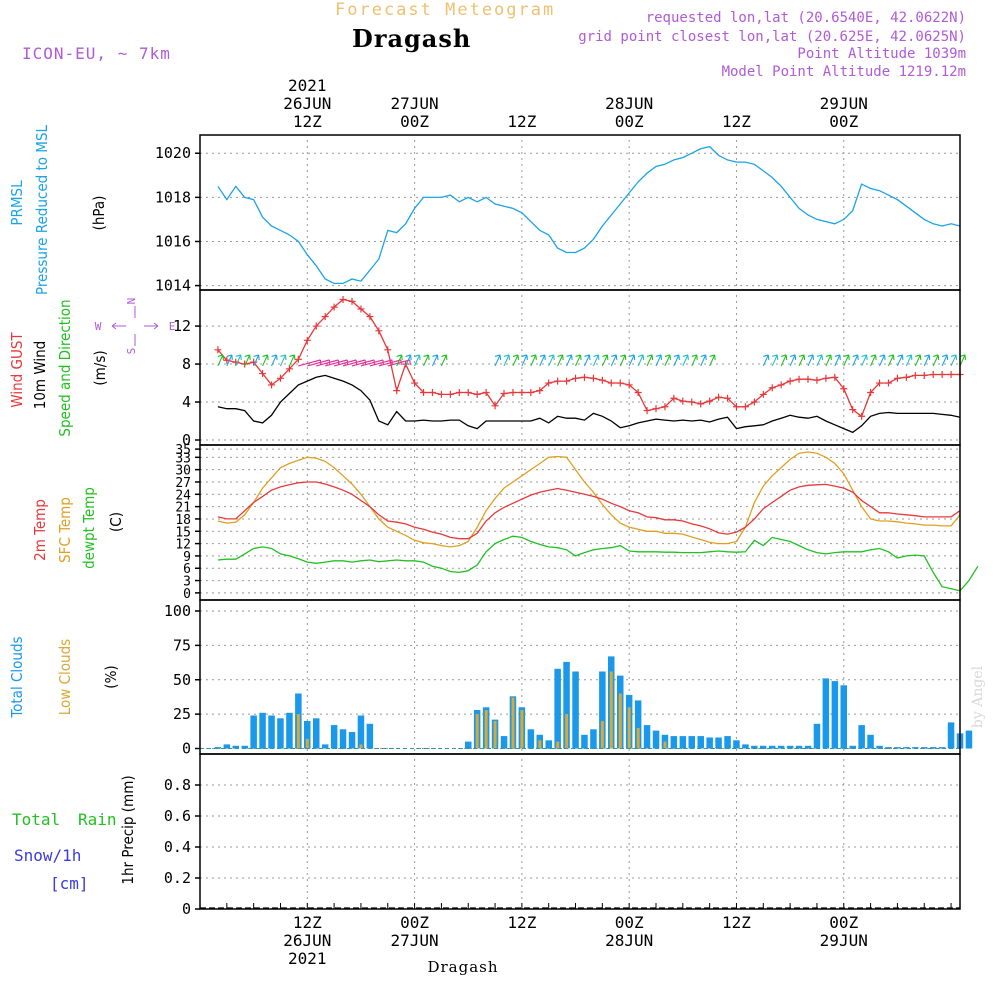  Describe the element at coordinates (589, 404) in the screenshot. I see `wind-speed-line` at that location.